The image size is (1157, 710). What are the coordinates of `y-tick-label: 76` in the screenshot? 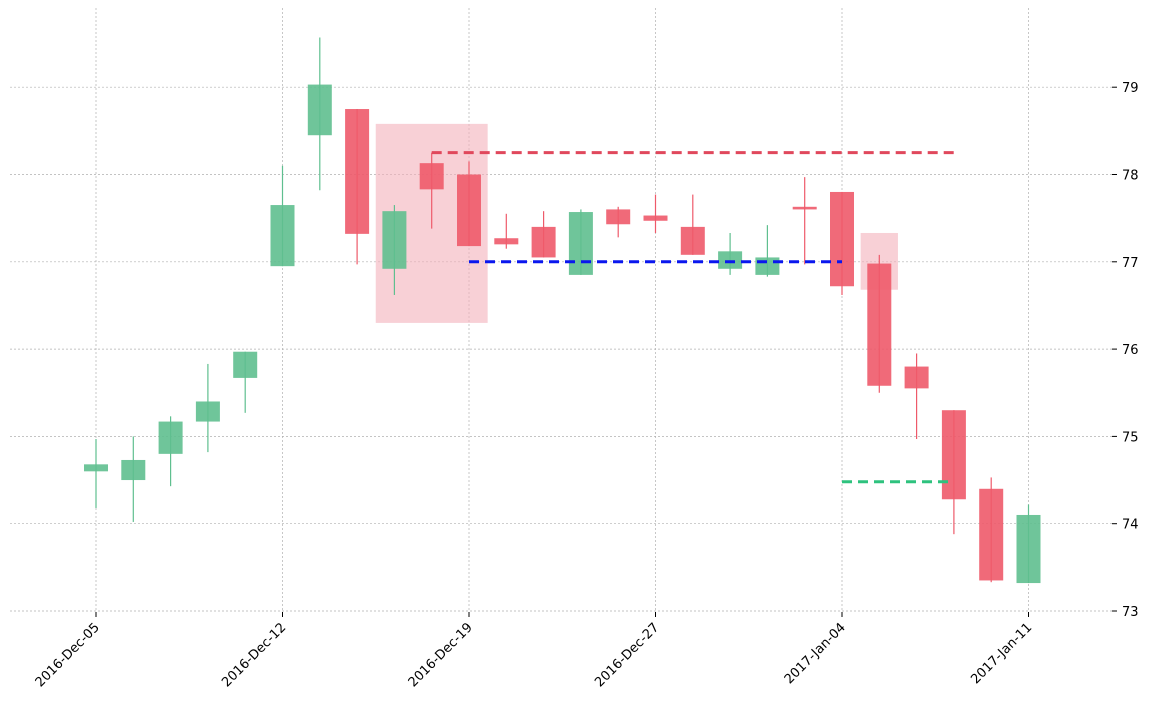 It's located at (1130, 350).